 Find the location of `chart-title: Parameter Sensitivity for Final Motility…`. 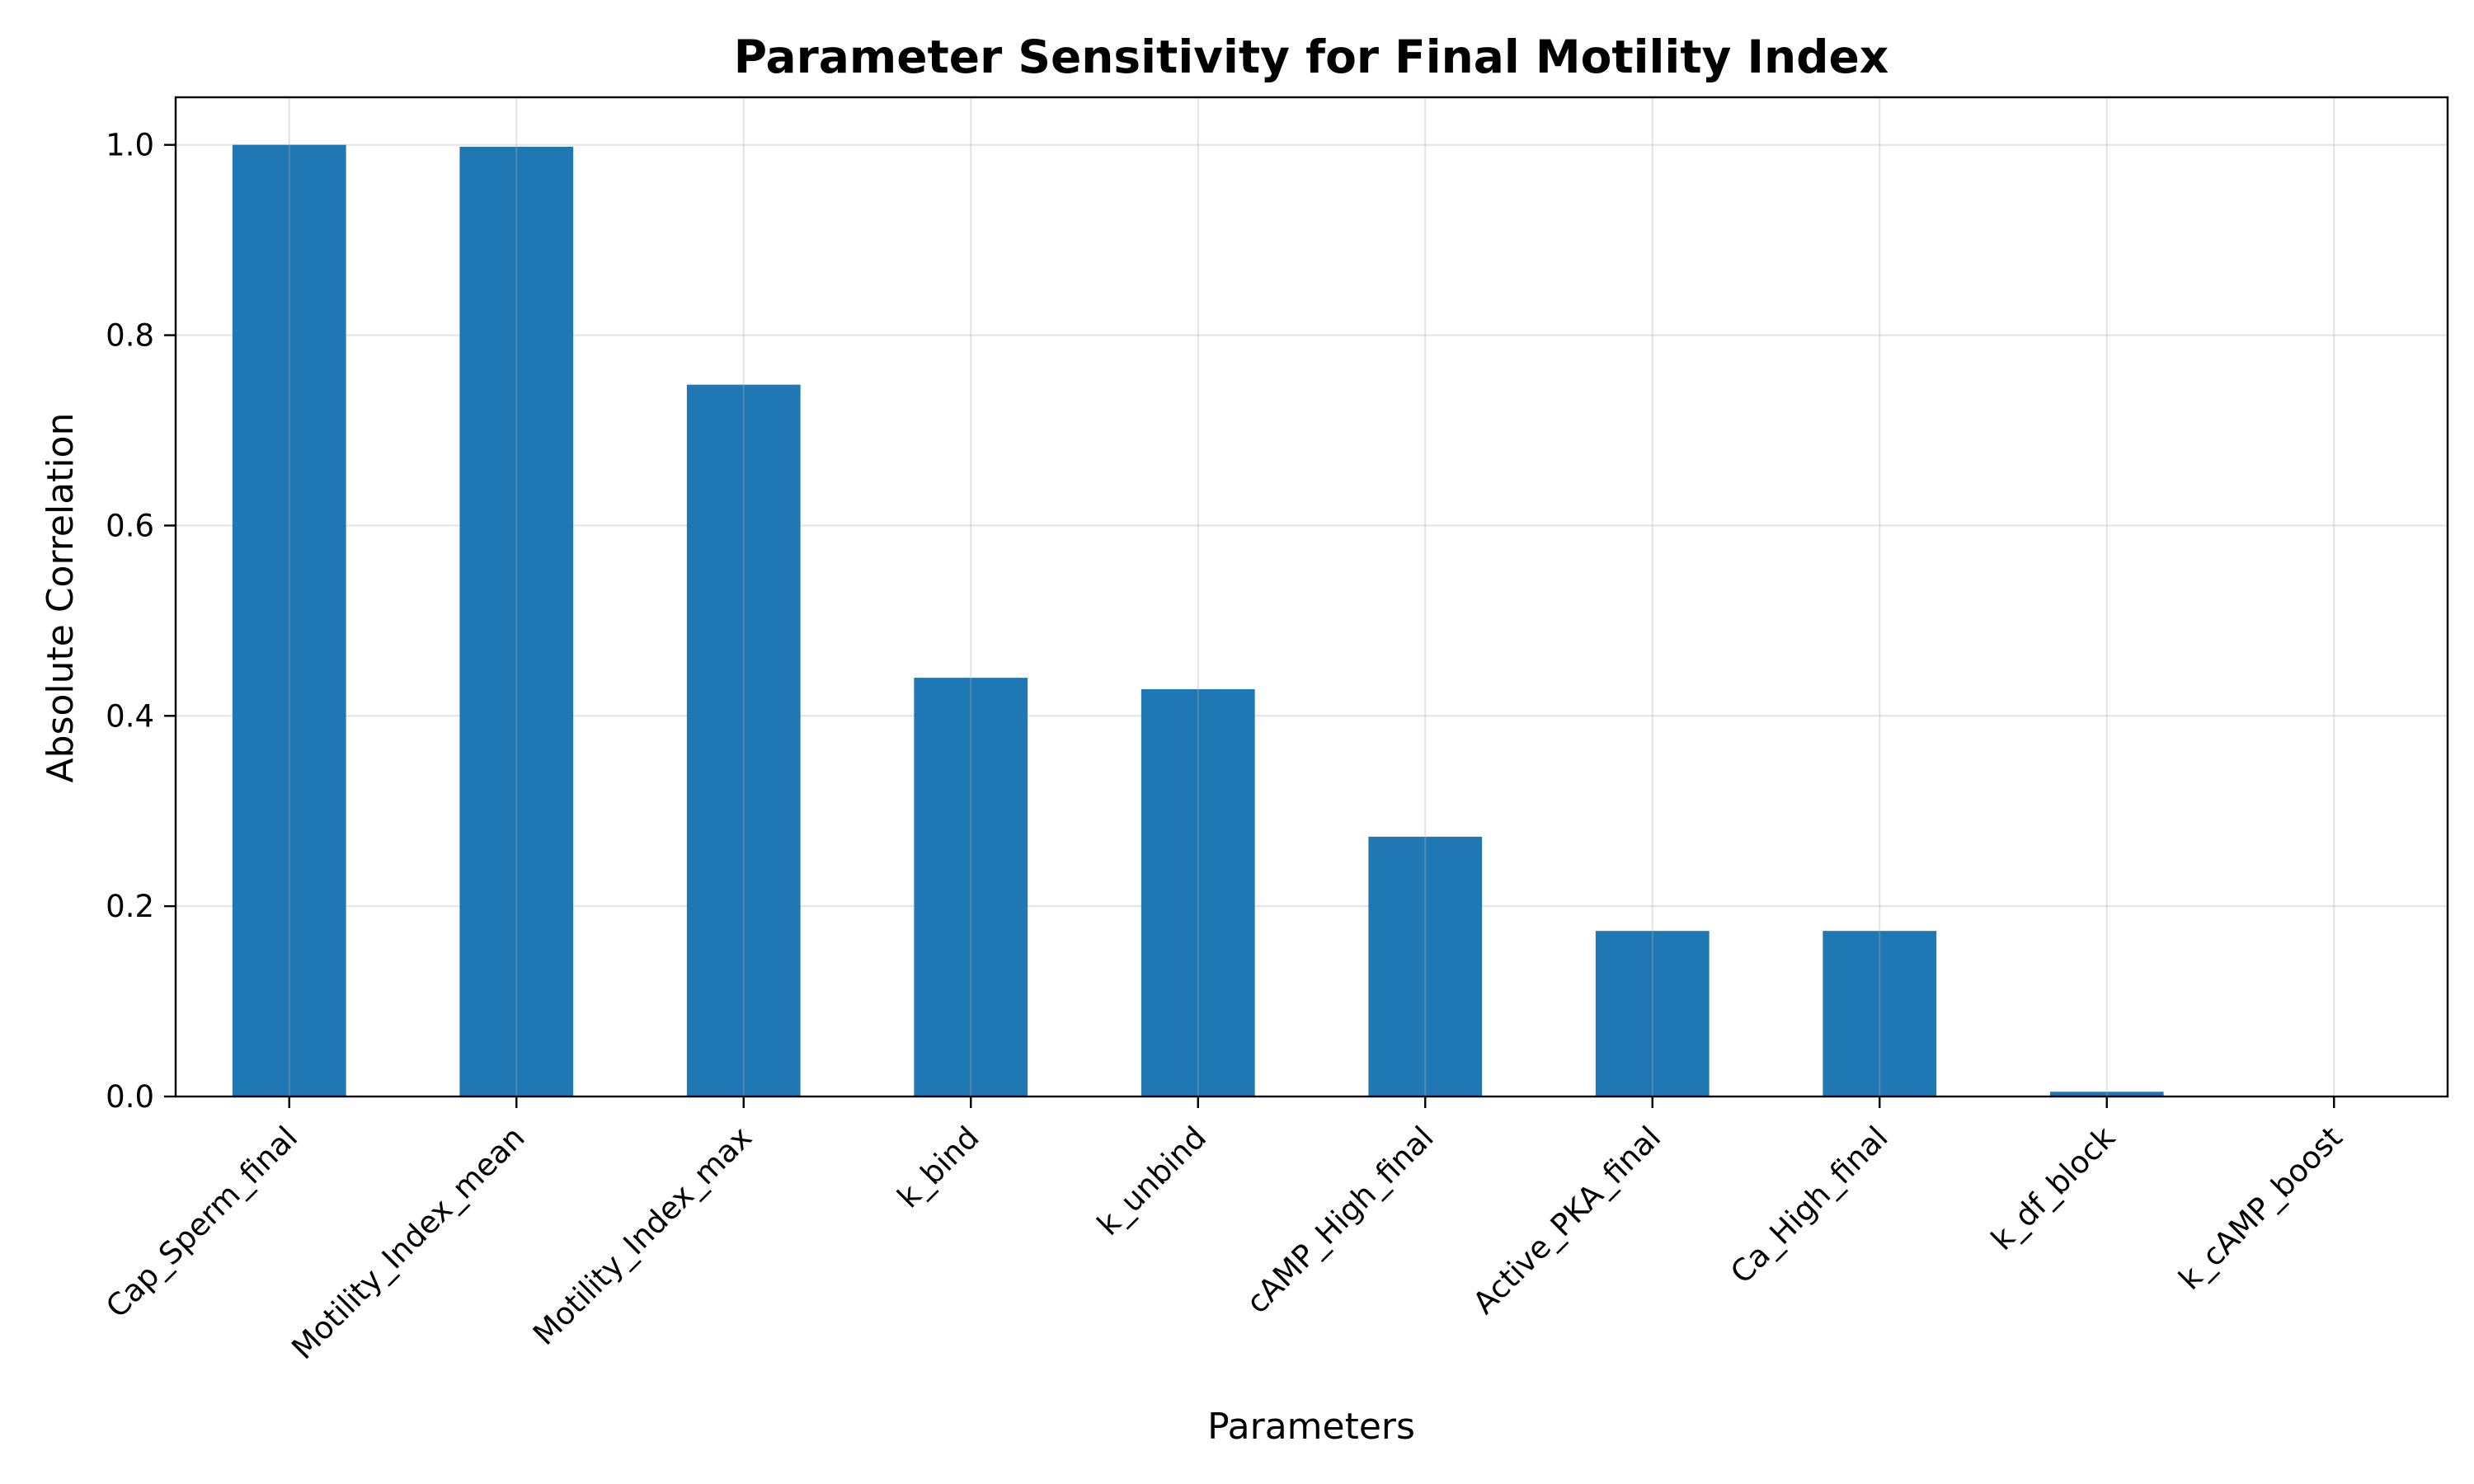

chart-title: Parameter Sensitivity for Final Motility… is located at coordinates (1311, 57).